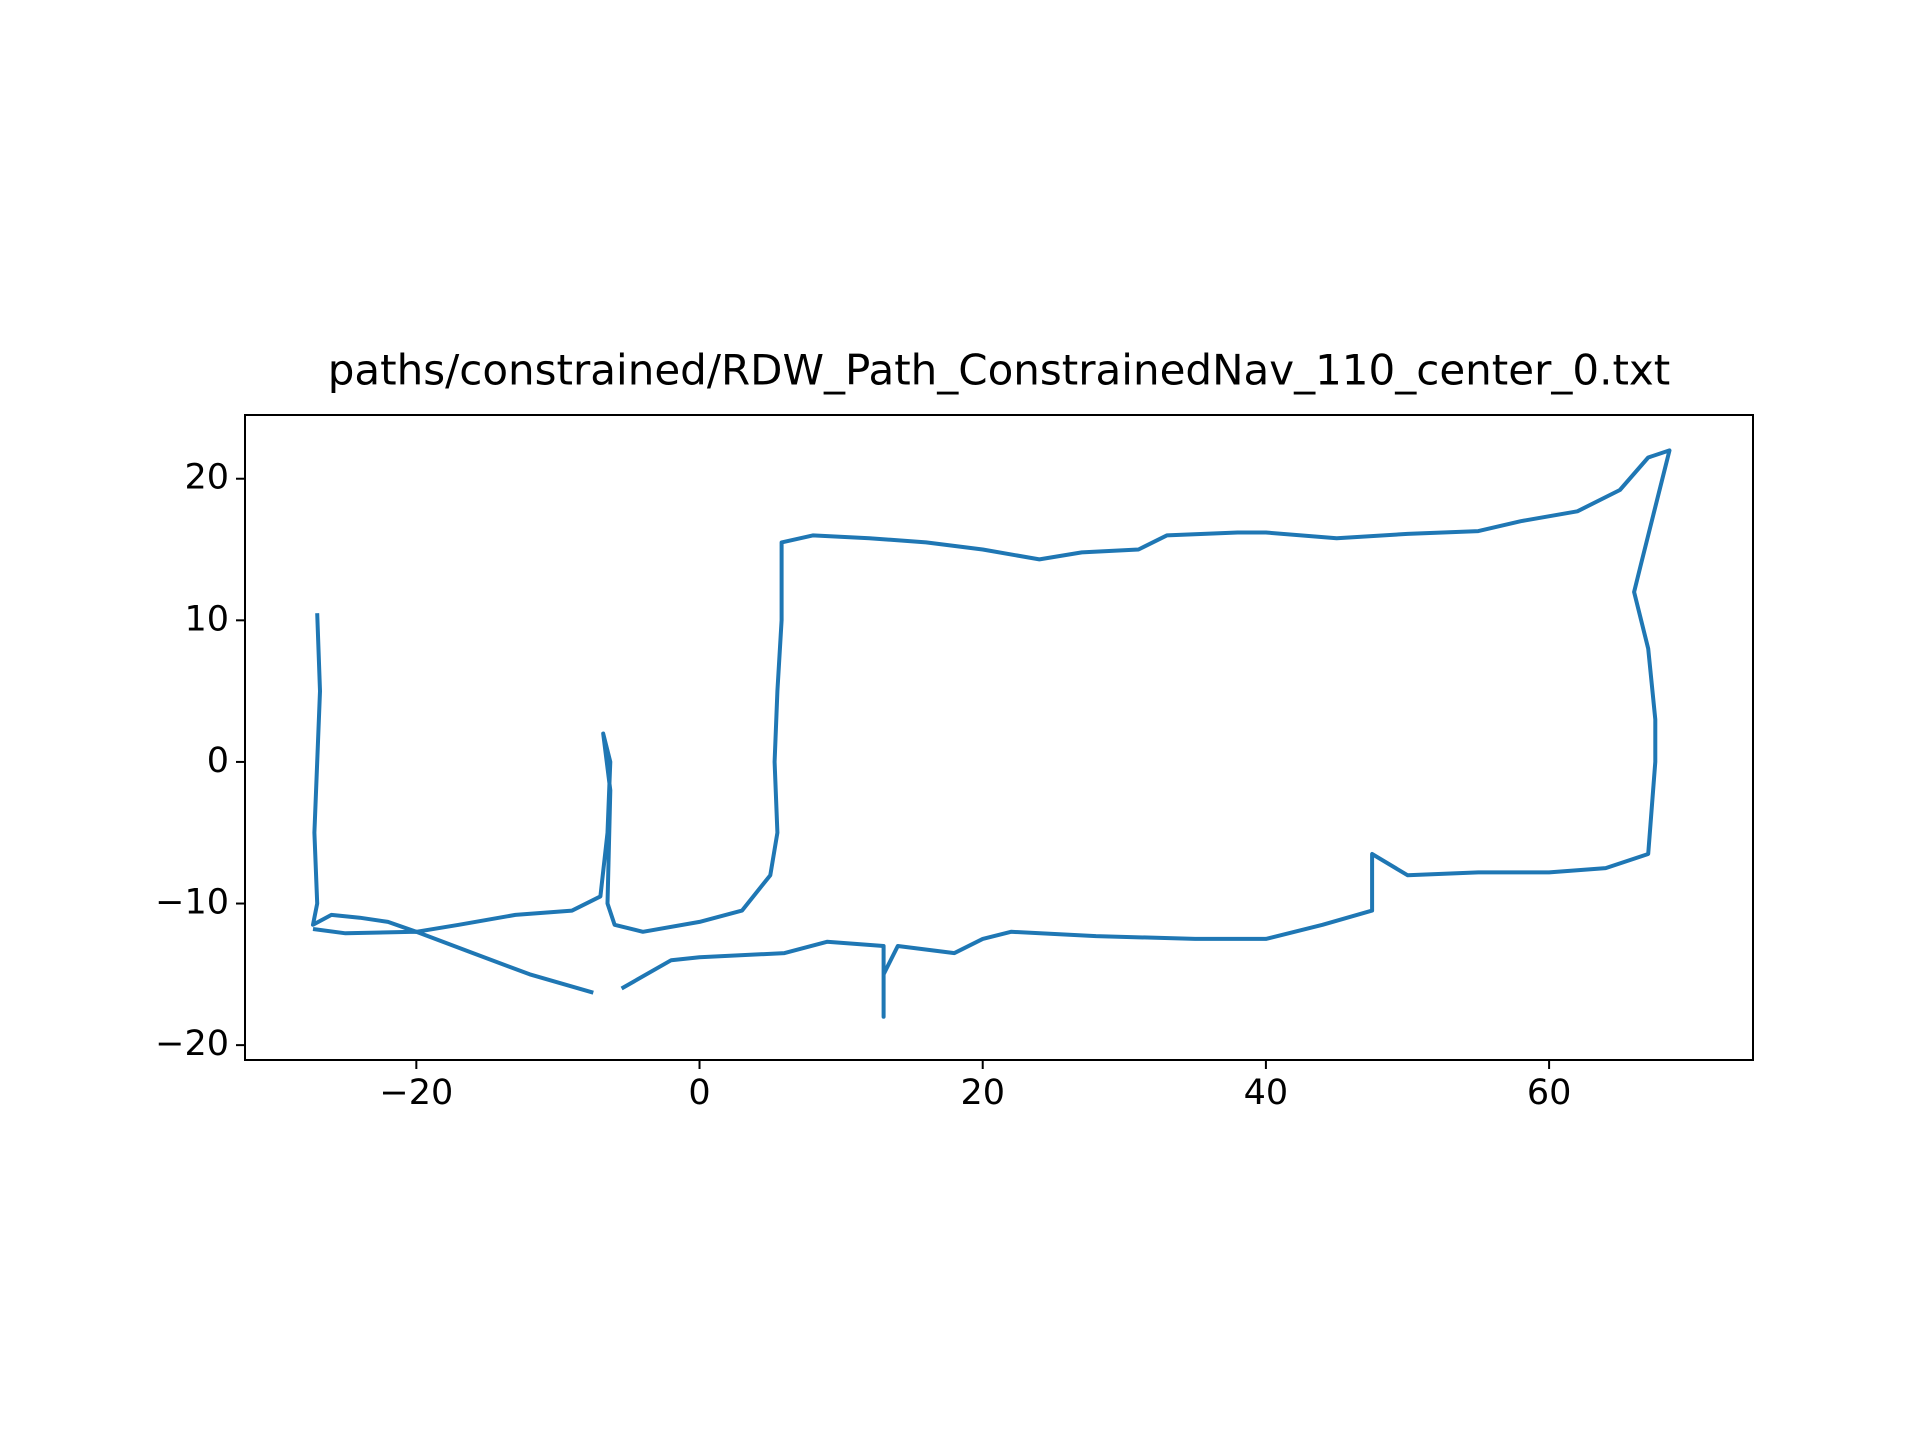 The image size is (1920, 1440). What do you see at coordinates (1266, 1093) in the screenshot?
I see `x-tick-label: 40` at bounding box center [1266, 1093].